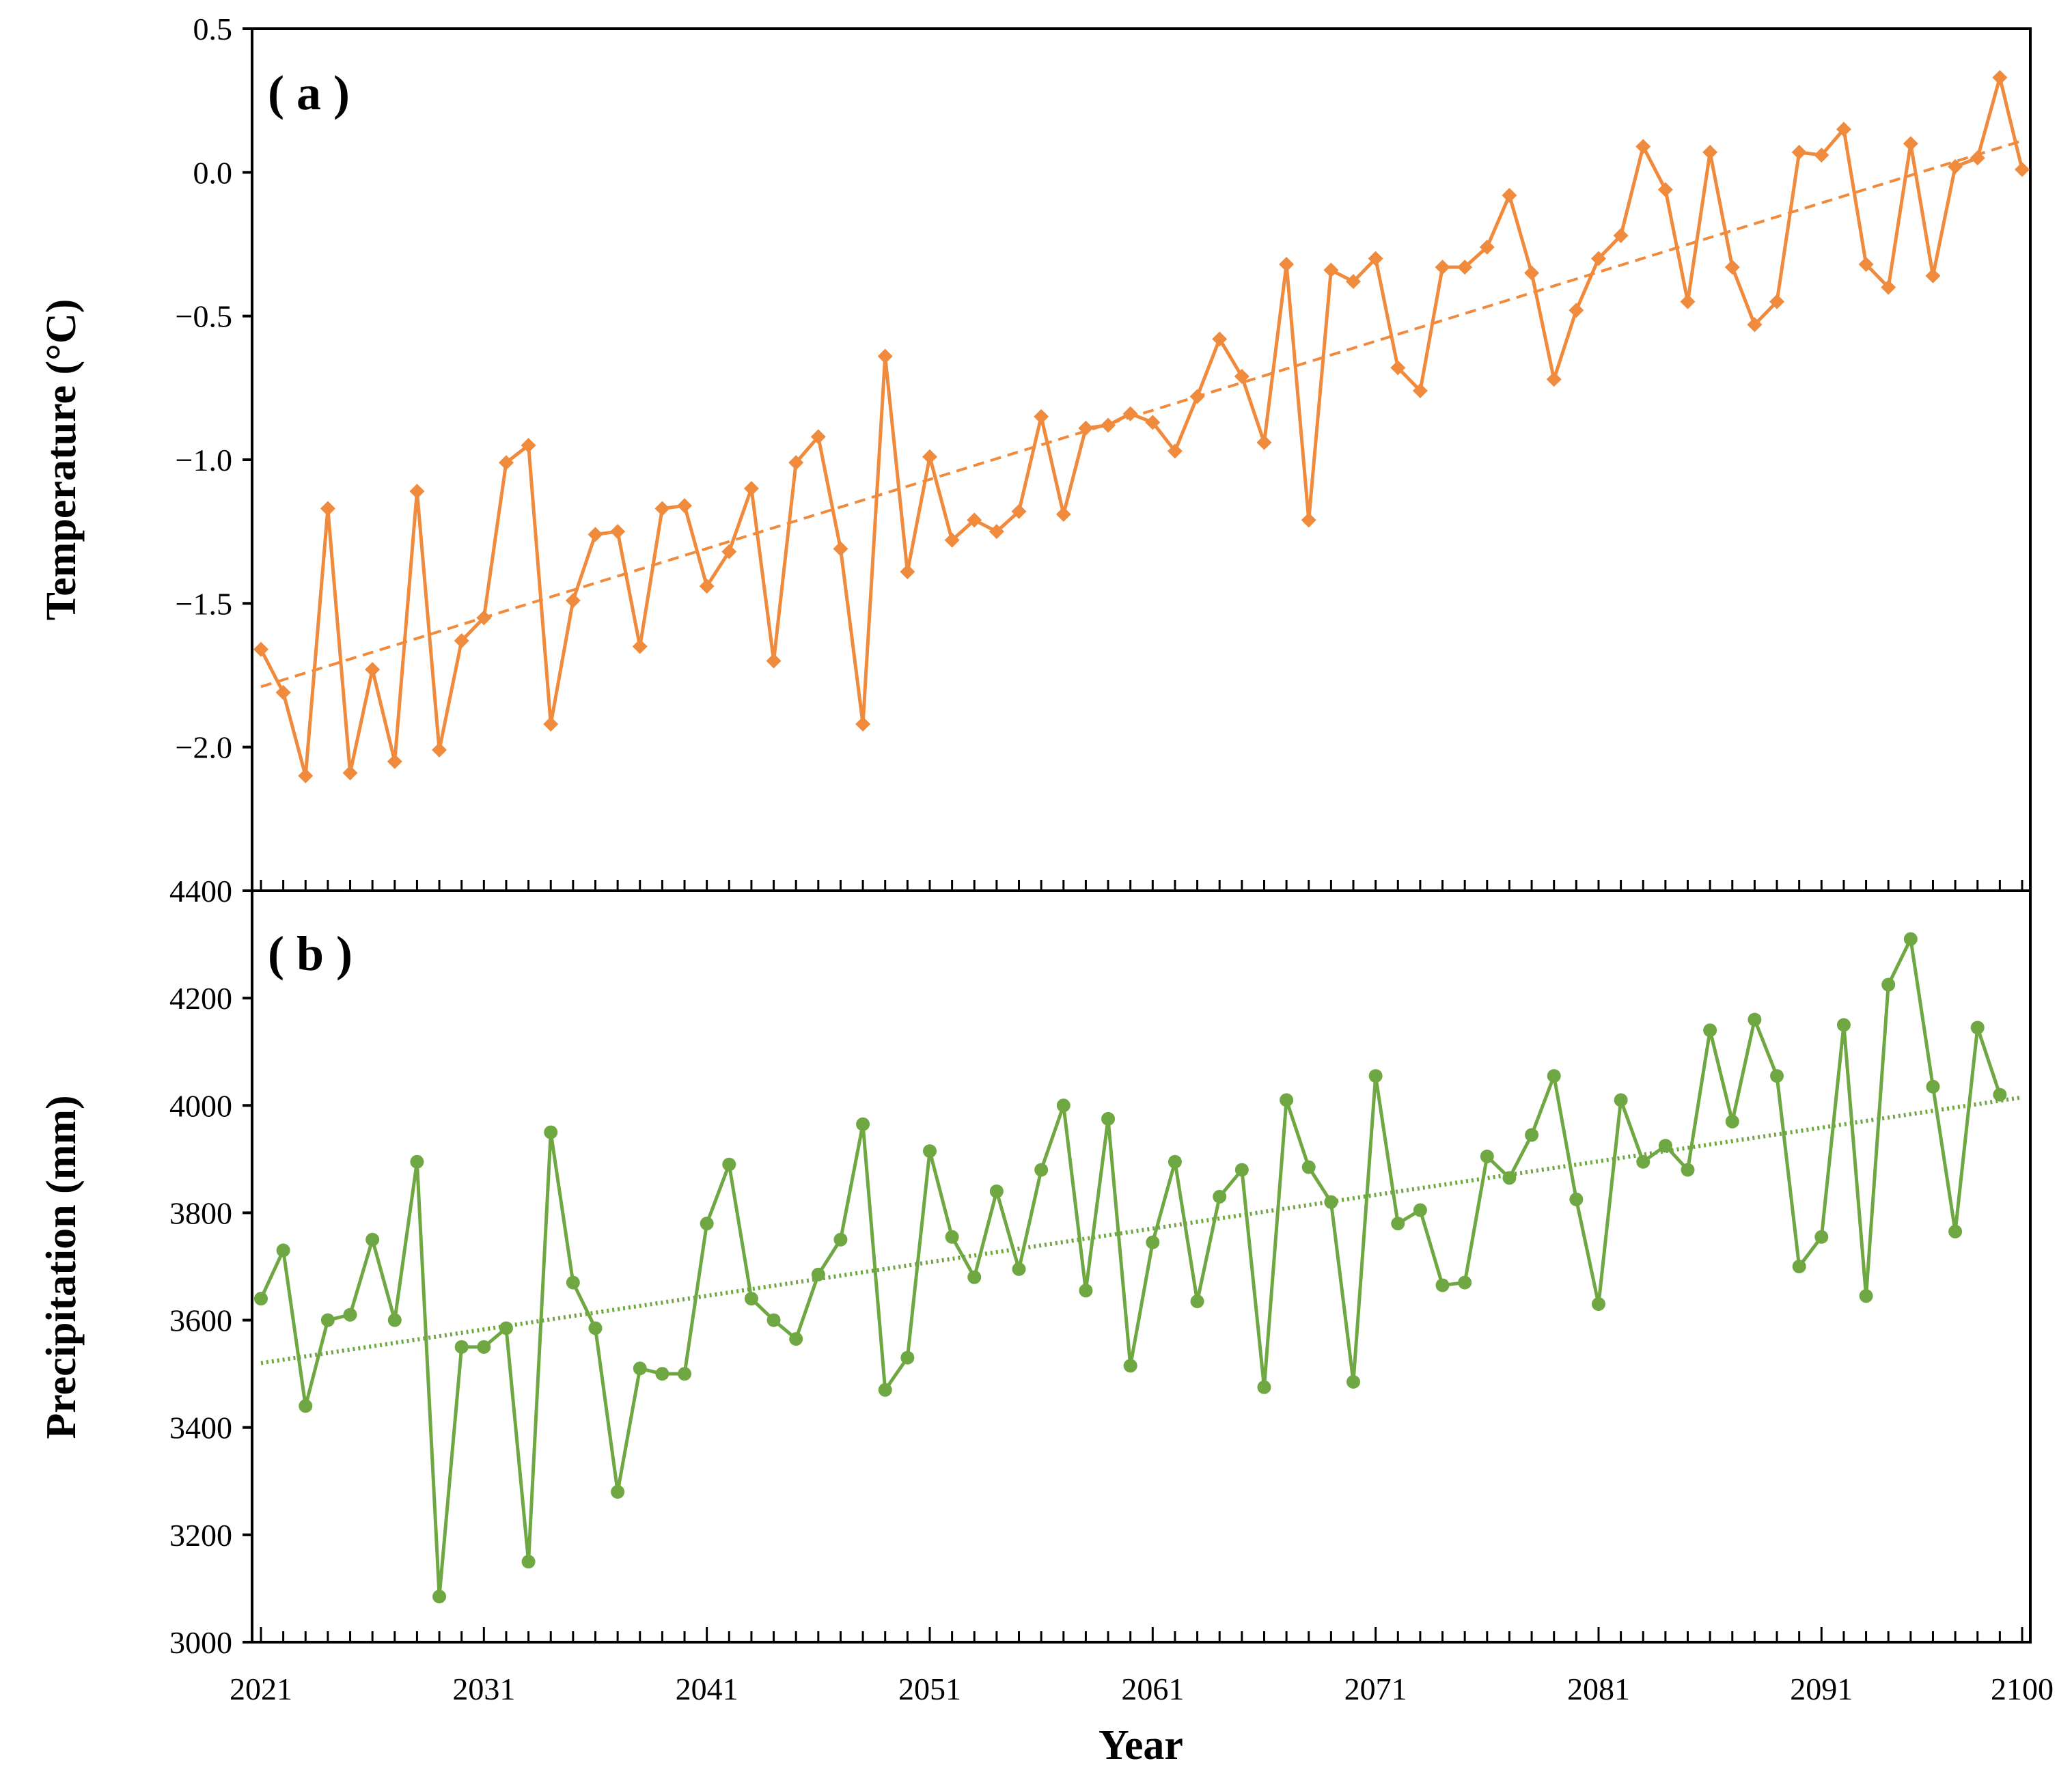 Image resolution: width=2072 pixels, height=1774 pixels. Describe the element at coordinates (707, 1689) in the screenshot. I see `x-tick-label: 2041` at that location.